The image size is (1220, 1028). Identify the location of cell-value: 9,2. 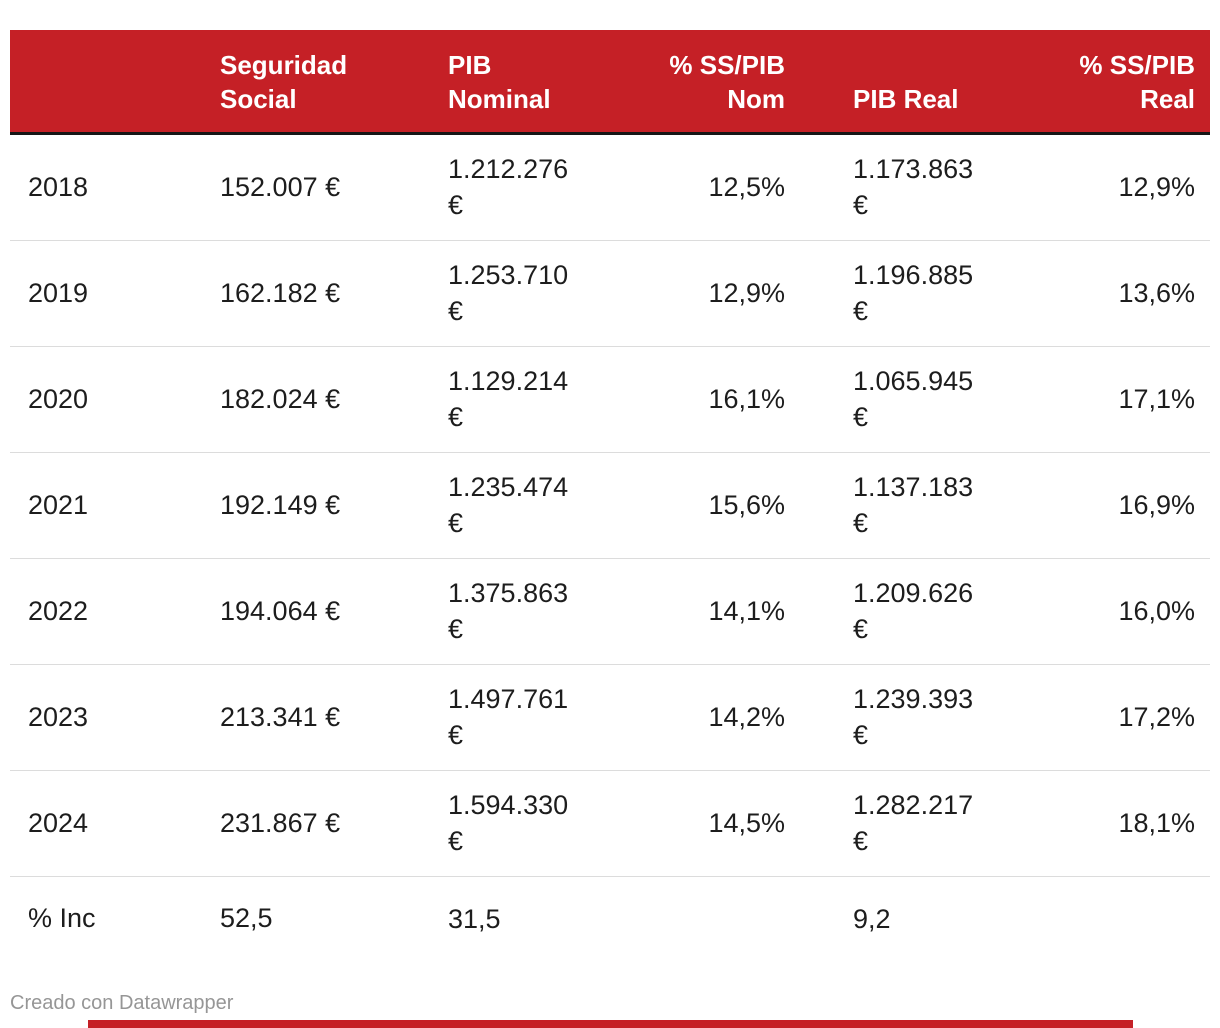
(872, 919).